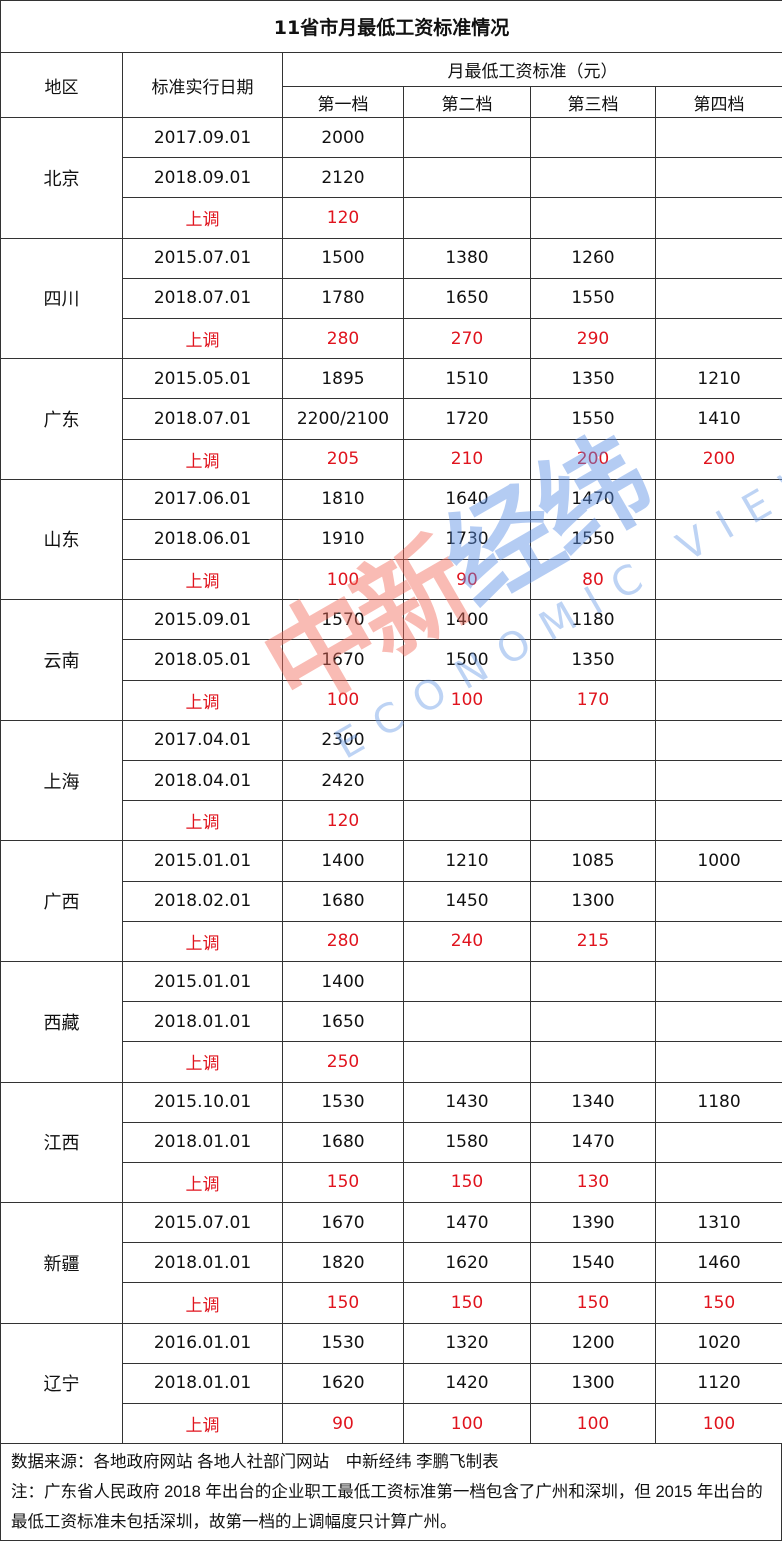 This screenshot has width=782, height=1541. What do you see at coordinates (593, 1102) in the screenshot?
I see `wage-cell: 1340` at bounding box center [593, 1102].